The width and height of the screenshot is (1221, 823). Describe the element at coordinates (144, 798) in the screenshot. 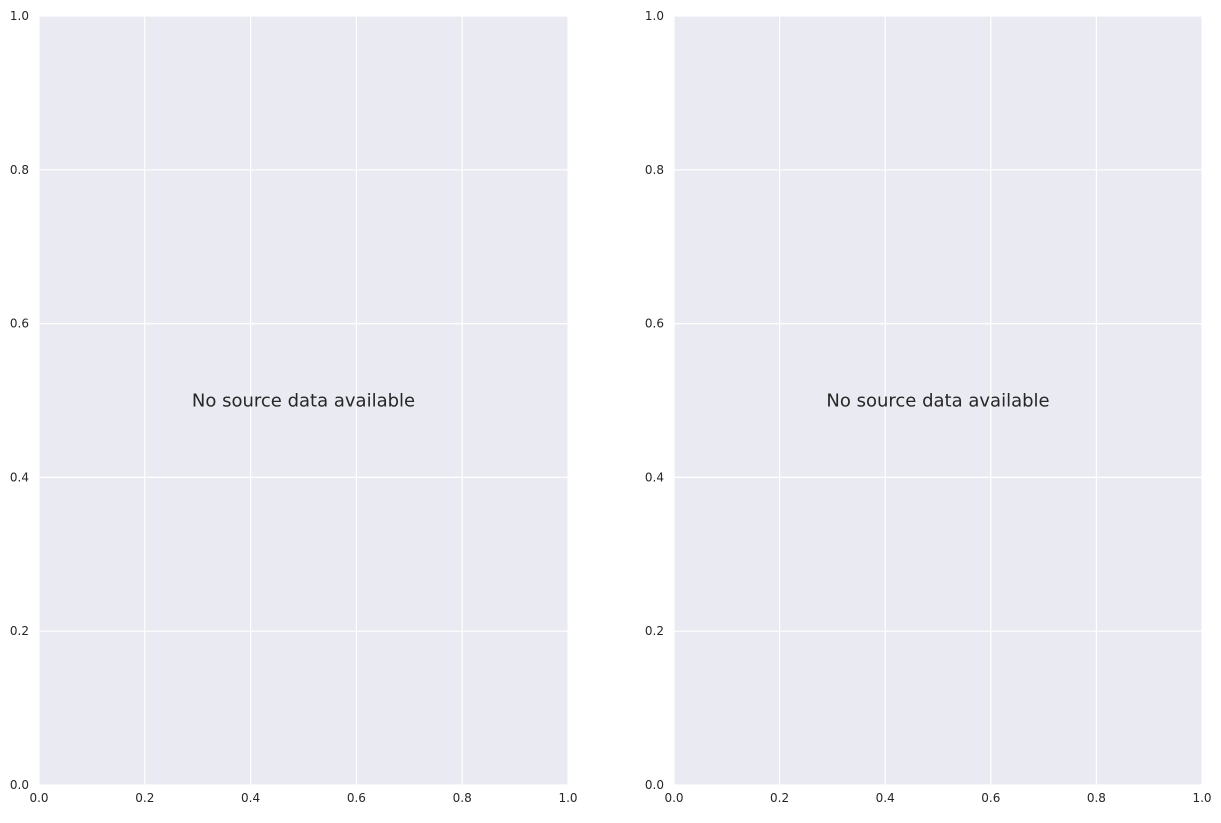

I see `x-tick-label-1-1: 0.2` at that location.